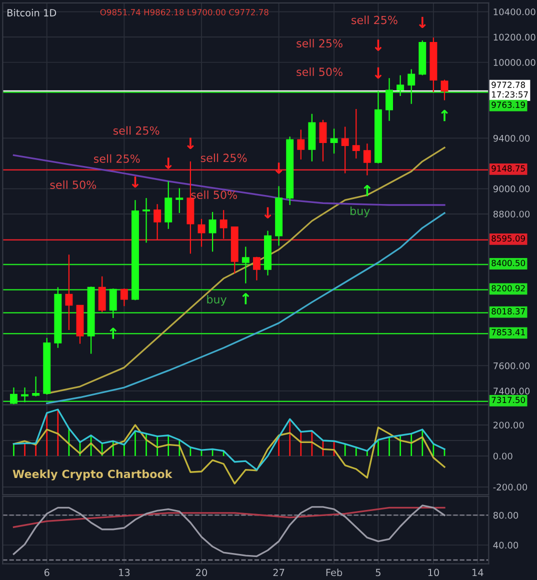  What do you see at coordinates (508, 105) in the screenshot?
I see `ref-line-label: 9763.19` at bounding box center [508, 105].